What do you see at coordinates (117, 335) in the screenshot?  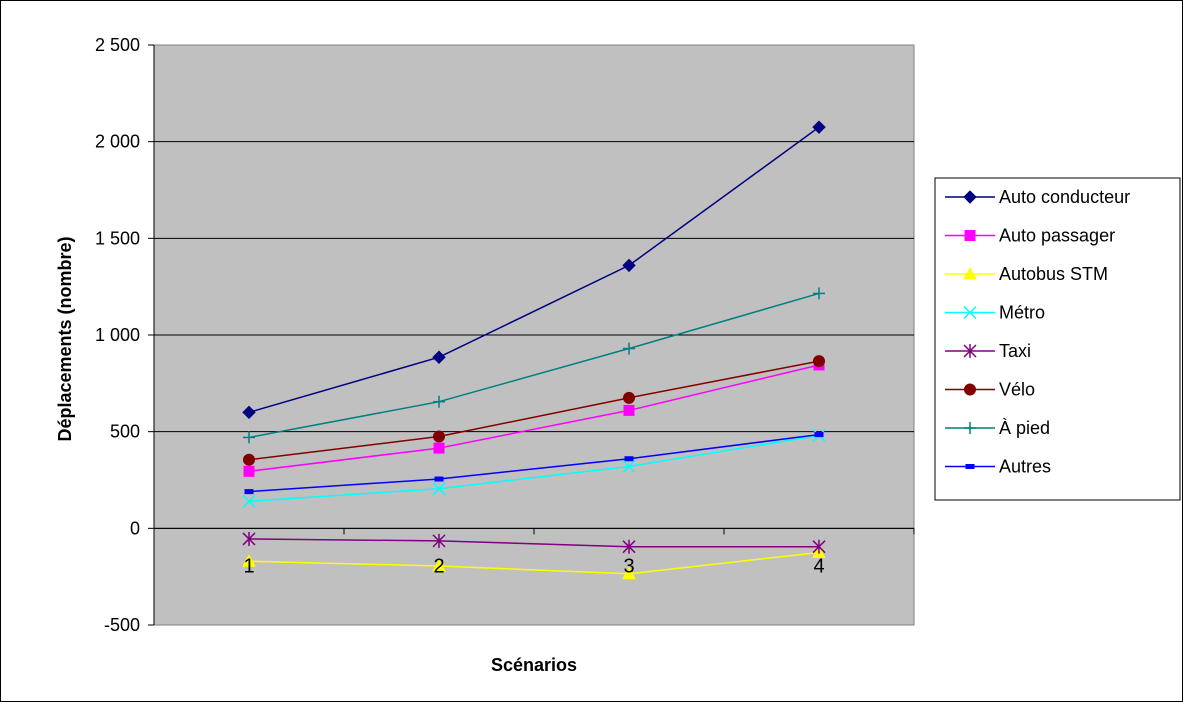 I see `y-tick-label: 1 000` at bounding box center [117, 335].